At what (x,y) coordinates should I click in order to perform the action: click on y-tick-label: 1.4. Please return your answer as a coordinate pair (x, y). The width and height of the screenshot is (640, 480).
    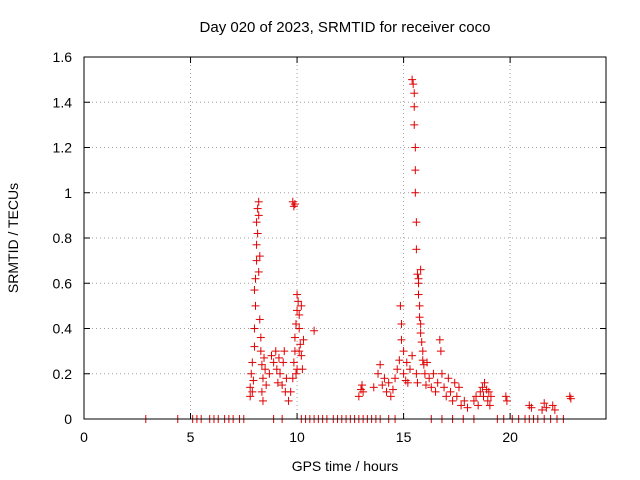
    Looking at the image, I should click on (63, 102).